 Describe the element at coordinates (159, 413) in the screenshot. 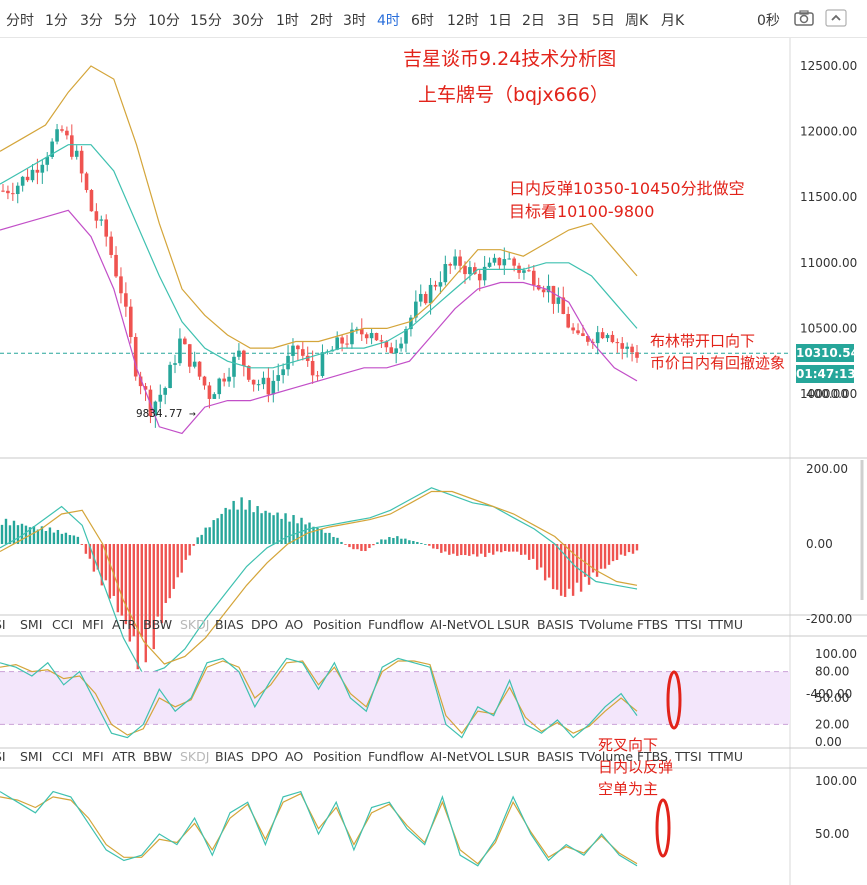

I see `low-price-value: 9834.77` at that location.